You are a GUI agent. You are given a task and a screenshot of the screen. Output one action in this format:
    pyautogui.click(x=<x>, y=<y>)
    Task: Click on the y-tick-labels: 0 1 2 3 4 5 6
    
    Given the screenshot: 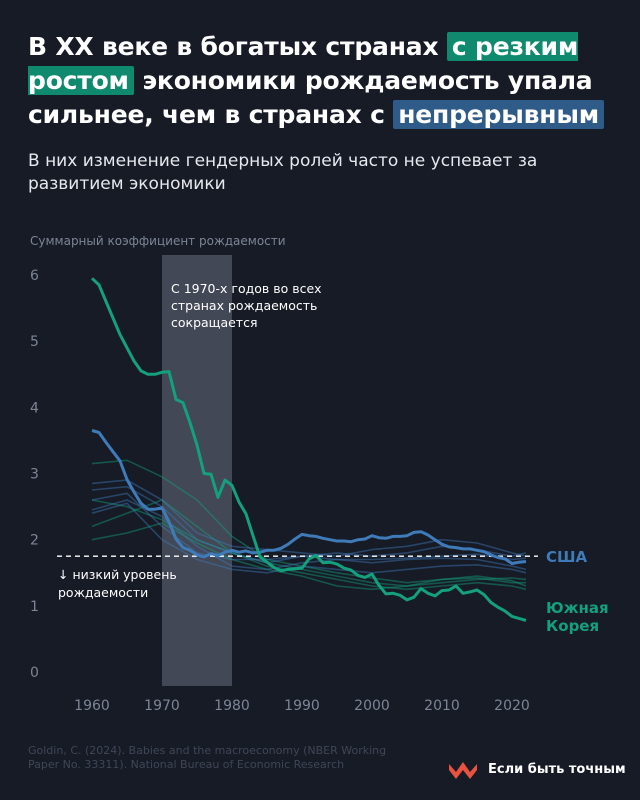 What is the action you would take?
    pyautogui.click(x=34, y=474)
    